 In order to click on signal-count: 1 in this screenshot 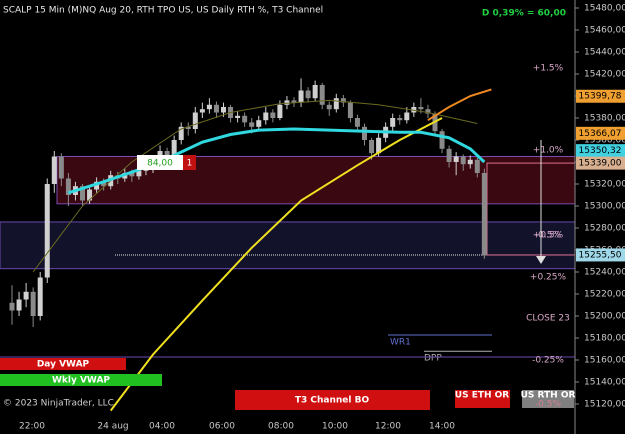, I will do `click(190, 164)`.